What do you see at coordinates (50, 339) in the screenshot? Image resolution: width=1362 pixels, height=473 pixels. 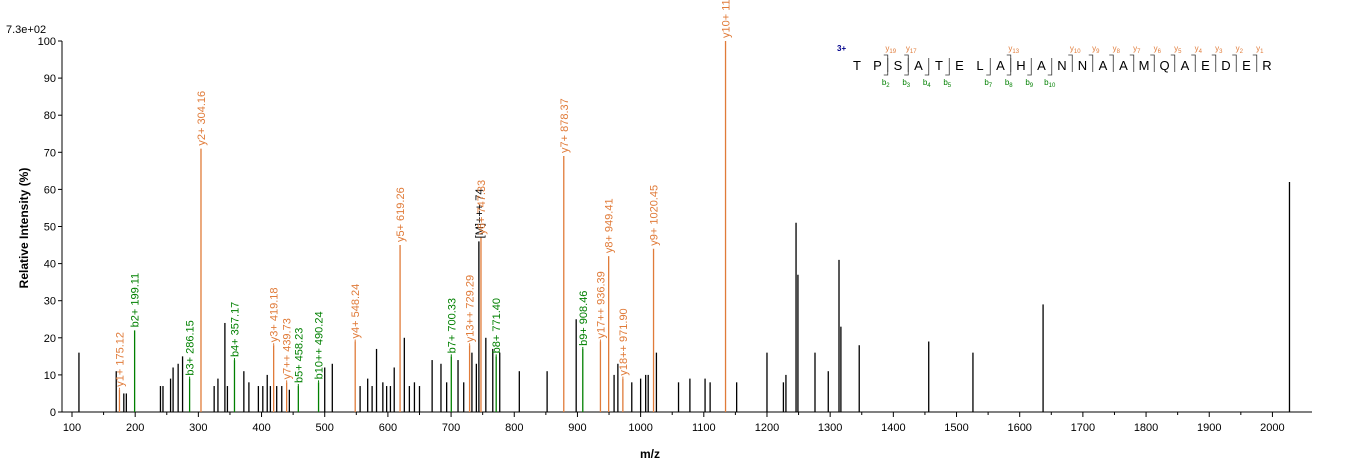 I see `y-tick-label: 20` at bounding box center [50, 339].